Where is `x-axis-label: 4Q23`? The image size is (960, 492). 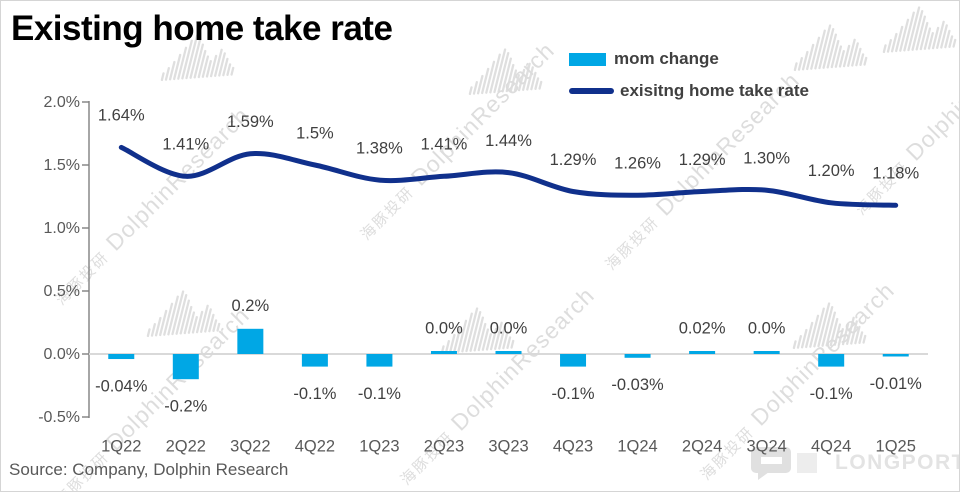 x-axis-label: 4Q23 is located at coordinates (573, 446).